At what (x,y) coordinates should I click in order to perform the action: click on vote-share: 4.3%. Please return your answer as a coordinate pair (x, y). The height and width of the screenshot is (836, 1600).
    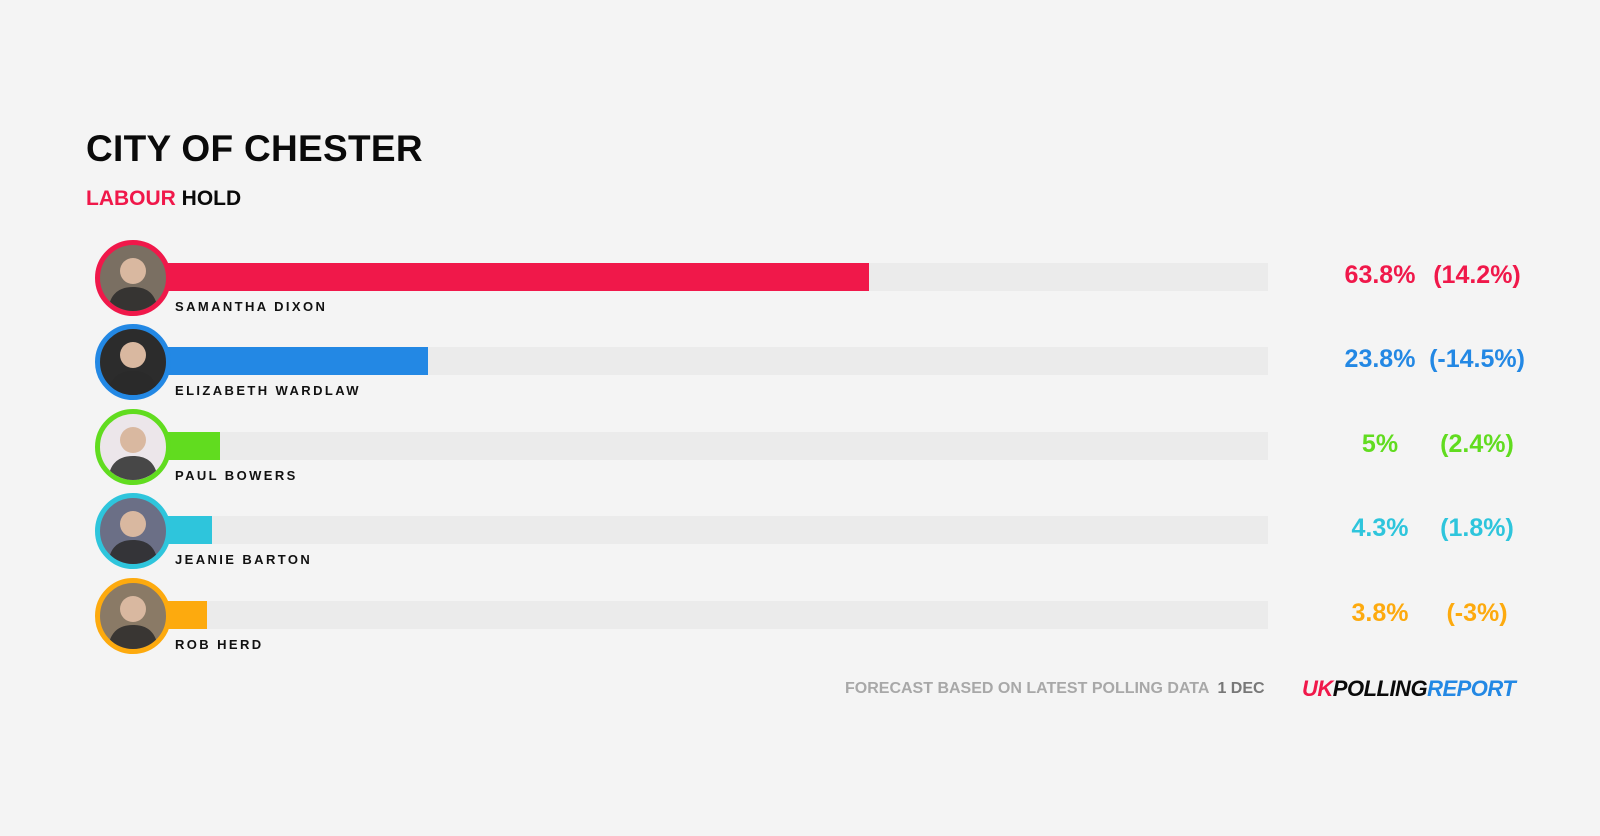
    Looking at the image, I should click on (1380, 528).